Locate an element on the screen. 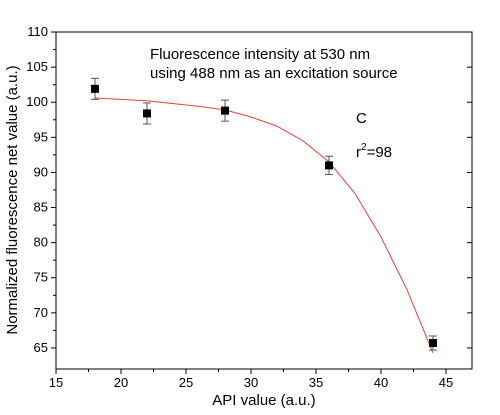 This screenshot has height=415, width=500. r-squared-value: =98 is located at coordinates (379, 152).